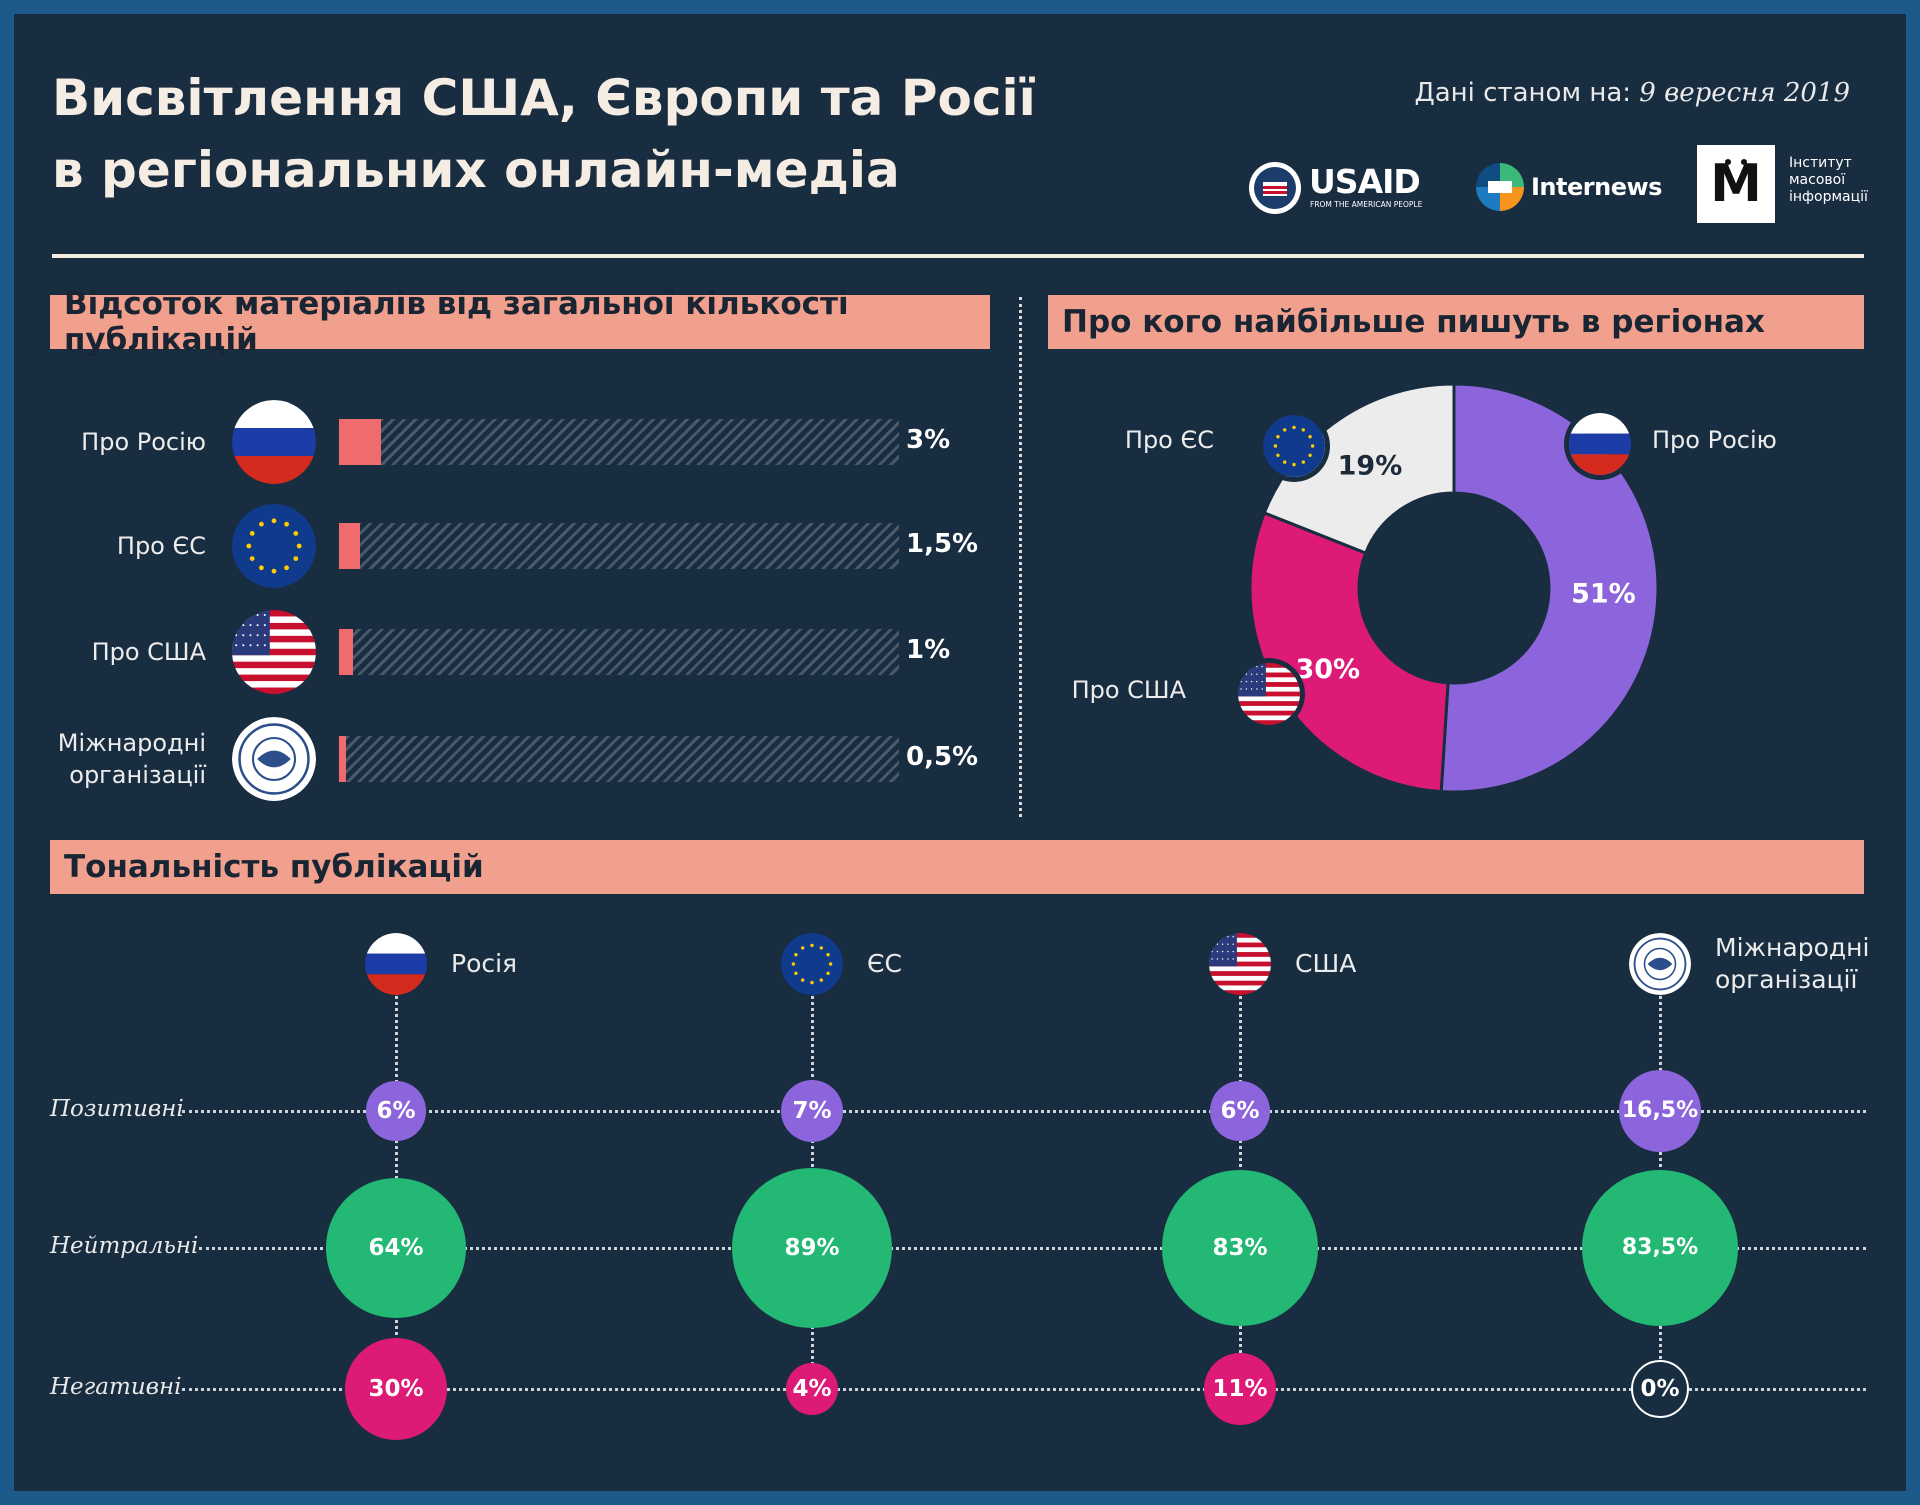 This screenshot has width=1920, height=1505. I want to click on header-divider, so click(958, 256).